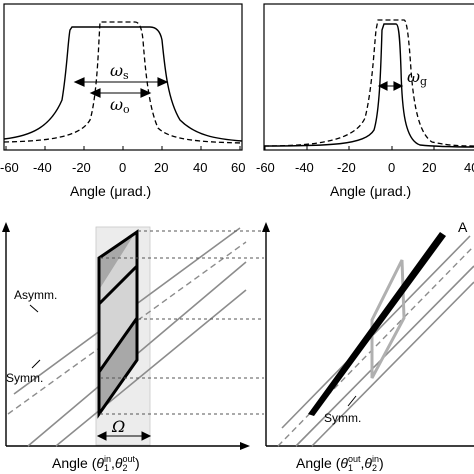 The height and width of the screenshot is (474, 474). What do you see at coordinates (429, 167) in the screenshot?
I see `tr-tick-5: 20` at bounding box center [429, 167].